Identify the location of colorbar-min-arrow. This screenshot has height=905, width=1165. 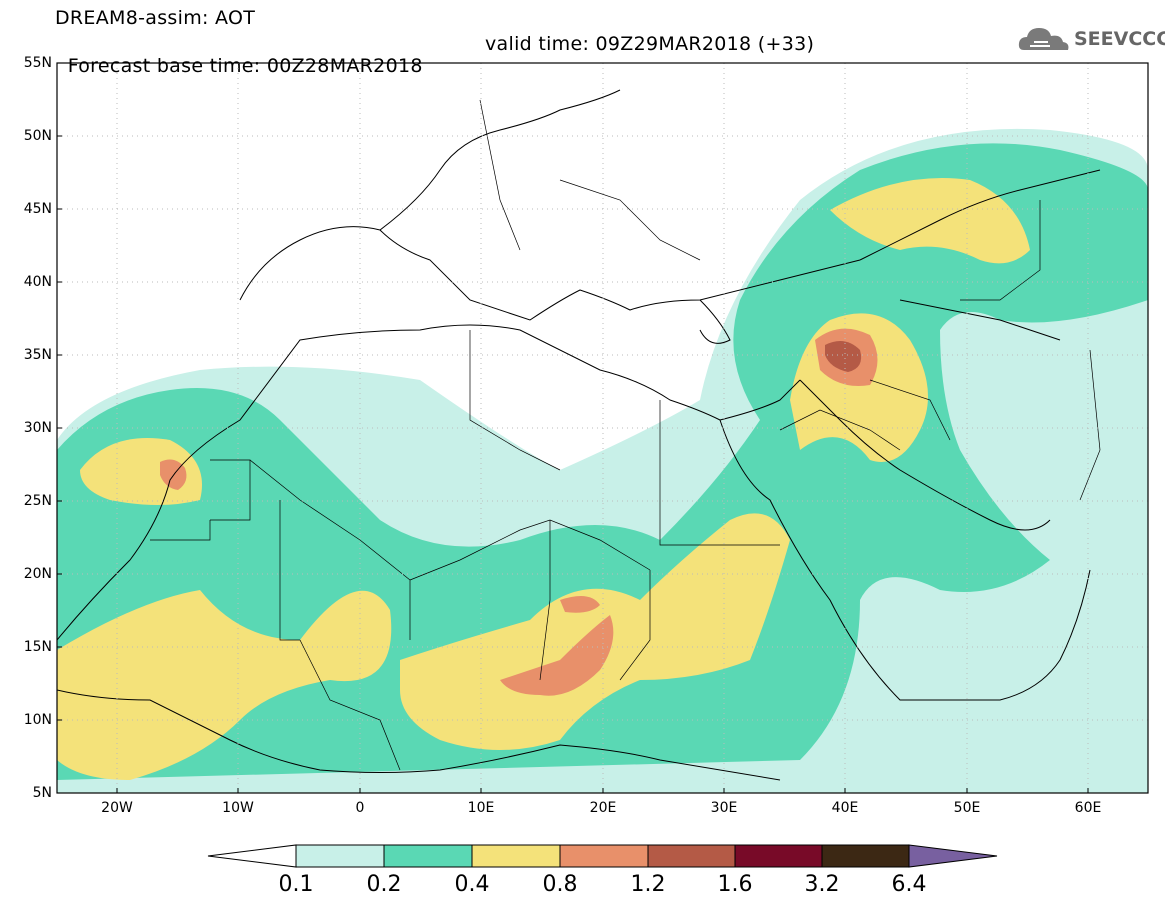
(252, 856).